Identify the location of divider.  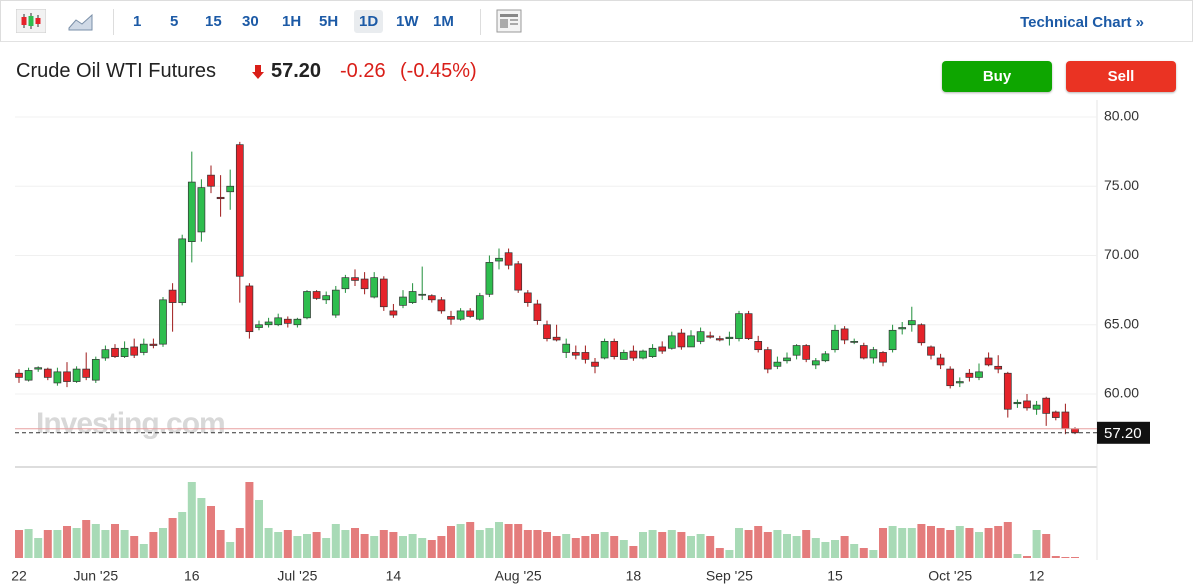
(113, 22).